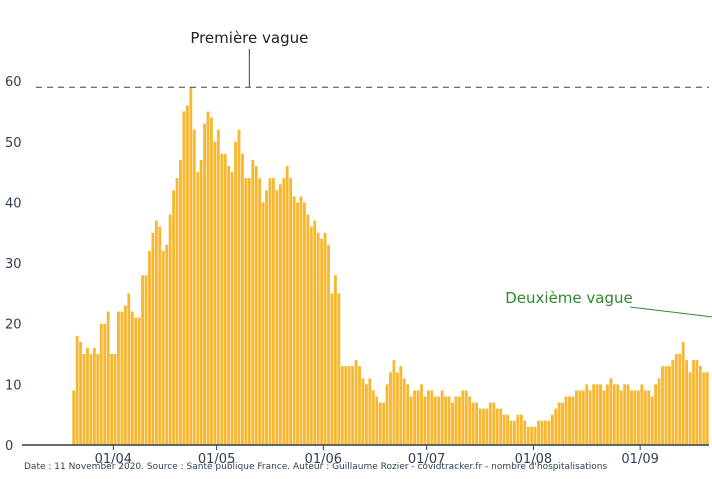 Image resolution: width=712 pixels, height=479 pixels. What do you see at coordinates (323, 459) in the screenshot?
I see `x-tick-label: 01/06` at bounding box center [323, 459].